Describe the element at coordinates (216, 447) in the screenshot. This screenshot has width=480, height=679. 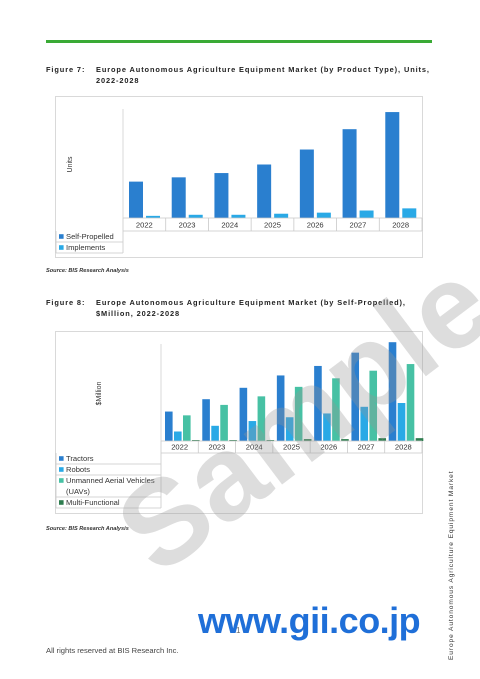
I see `chart-2-category-label-2023: 2023` at that location.